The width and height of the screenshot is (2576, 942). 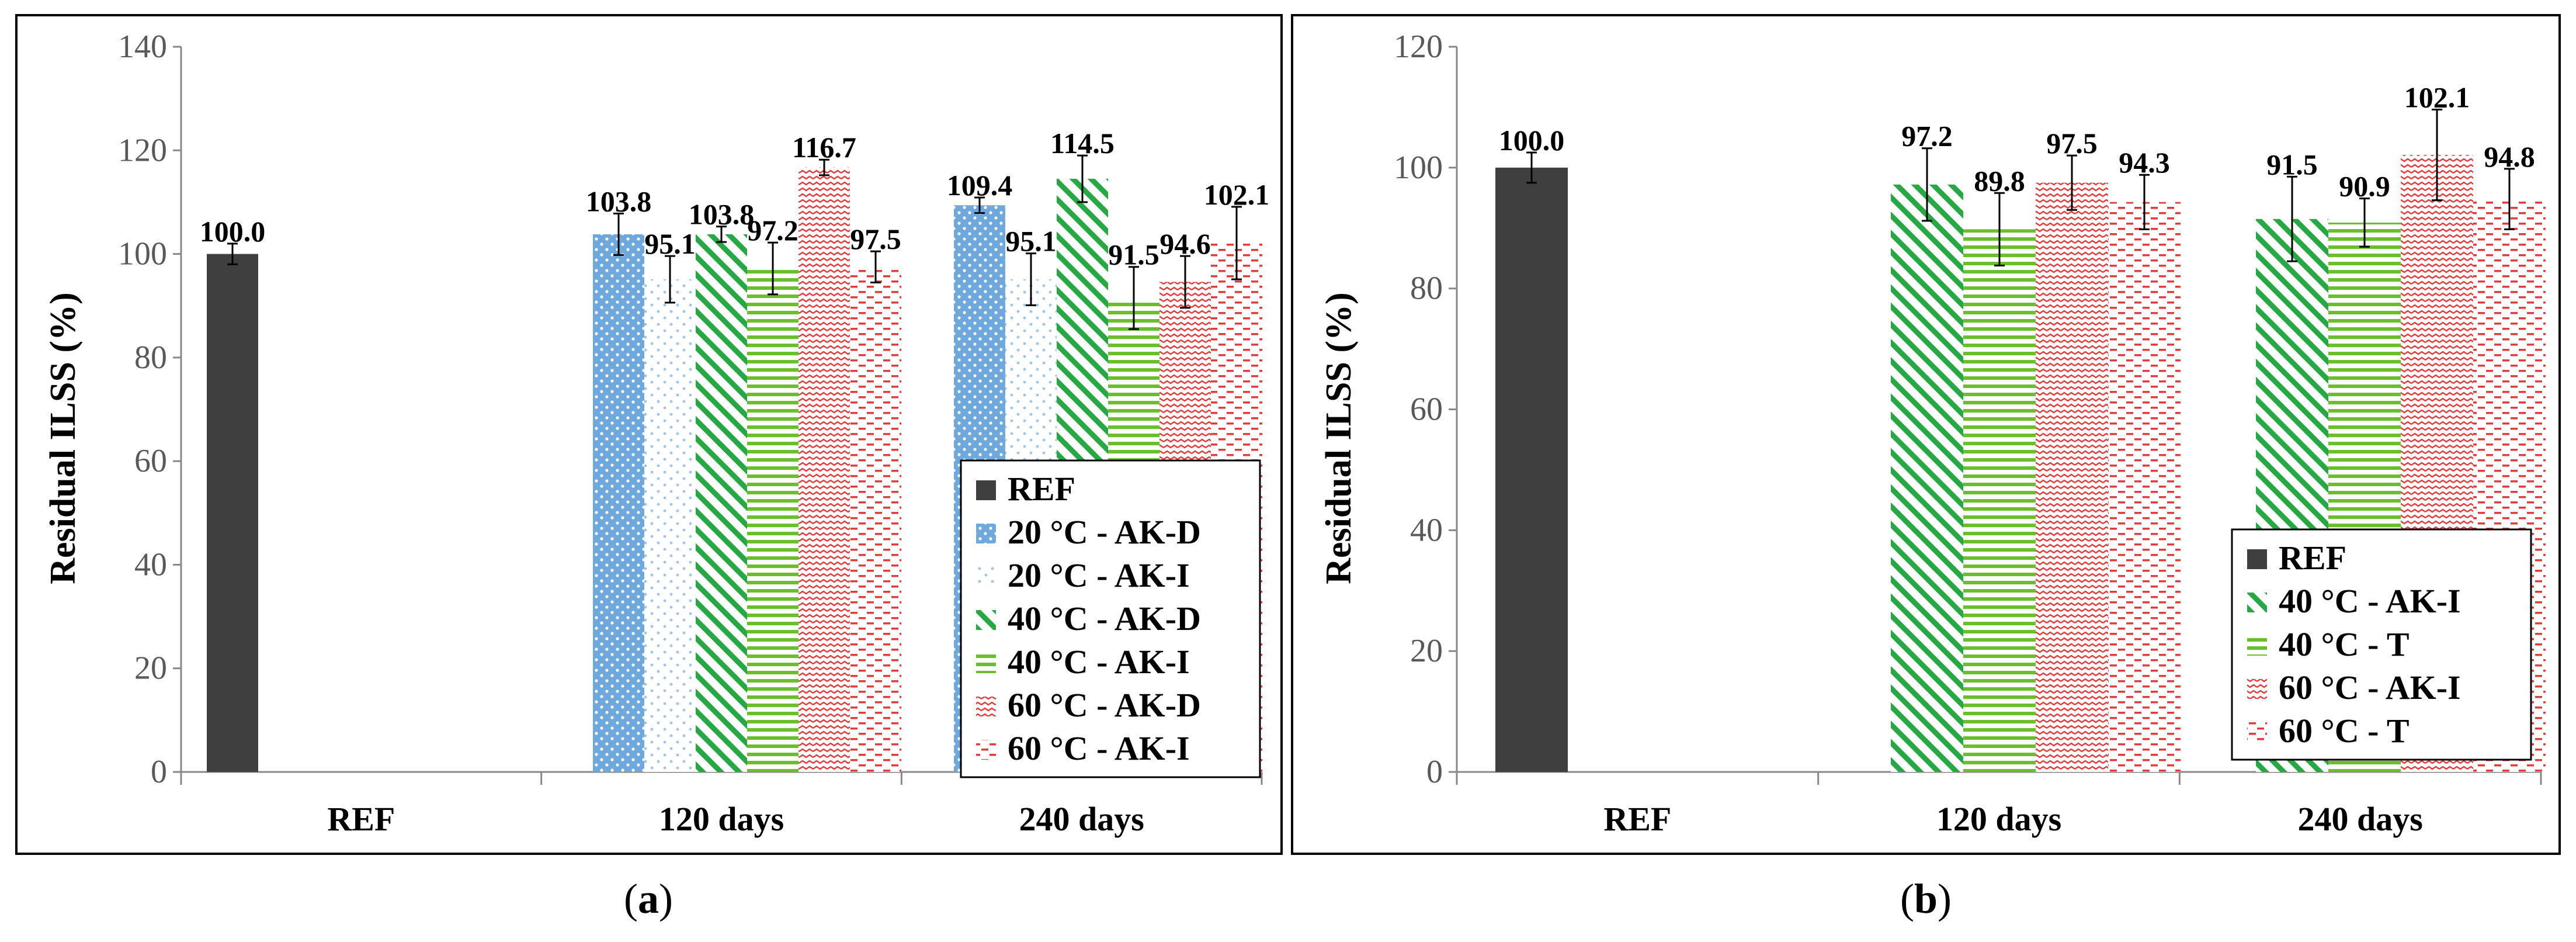 What do you see at coordinates (1426, 410) in the screenshot?
I see `panel-b-y-tick-label: 60` at bounding box center [1426, 410].